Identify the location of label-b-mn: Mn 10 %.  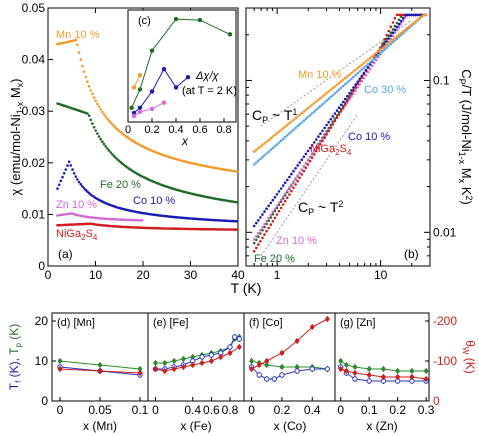
(320, 75).